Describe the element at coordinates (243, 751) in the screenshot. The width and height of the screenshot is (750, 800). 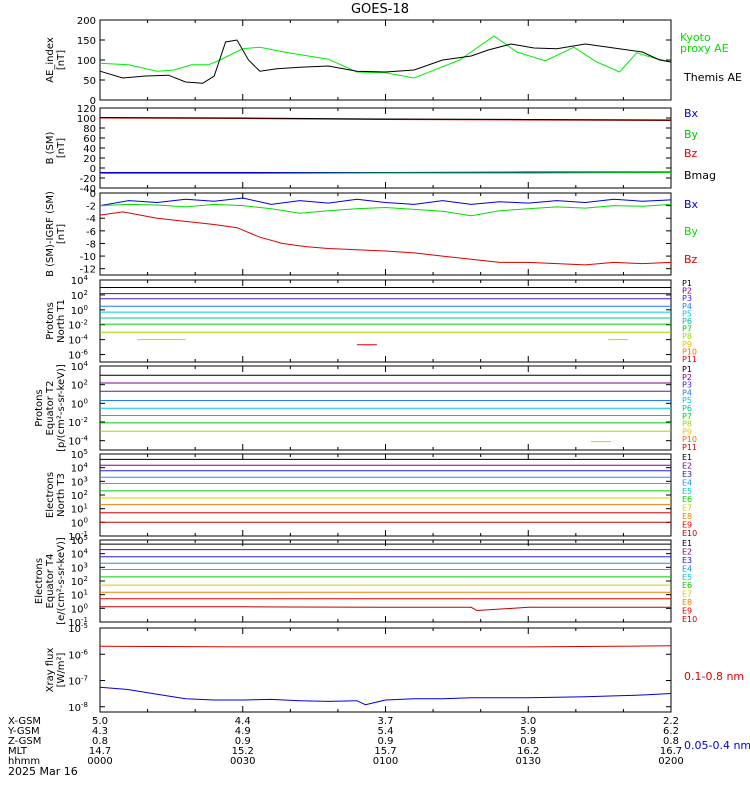
I see `orbit-value: 15.2` at that location.